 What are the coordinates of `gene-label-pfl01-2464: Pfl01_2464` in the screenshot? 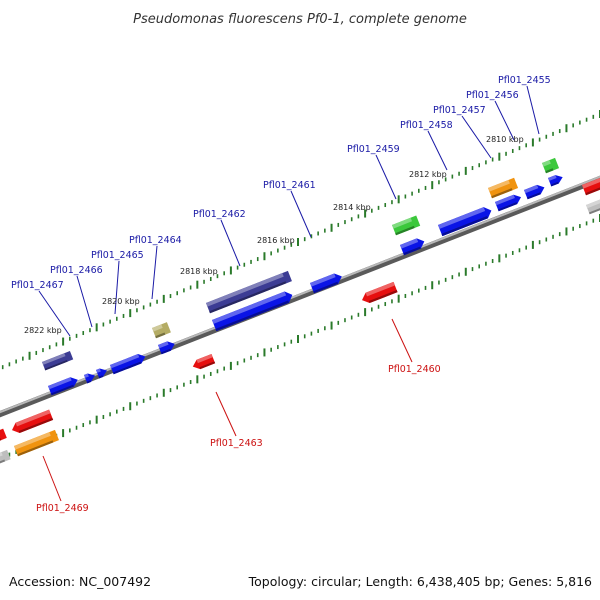 It's located at (155, 240).